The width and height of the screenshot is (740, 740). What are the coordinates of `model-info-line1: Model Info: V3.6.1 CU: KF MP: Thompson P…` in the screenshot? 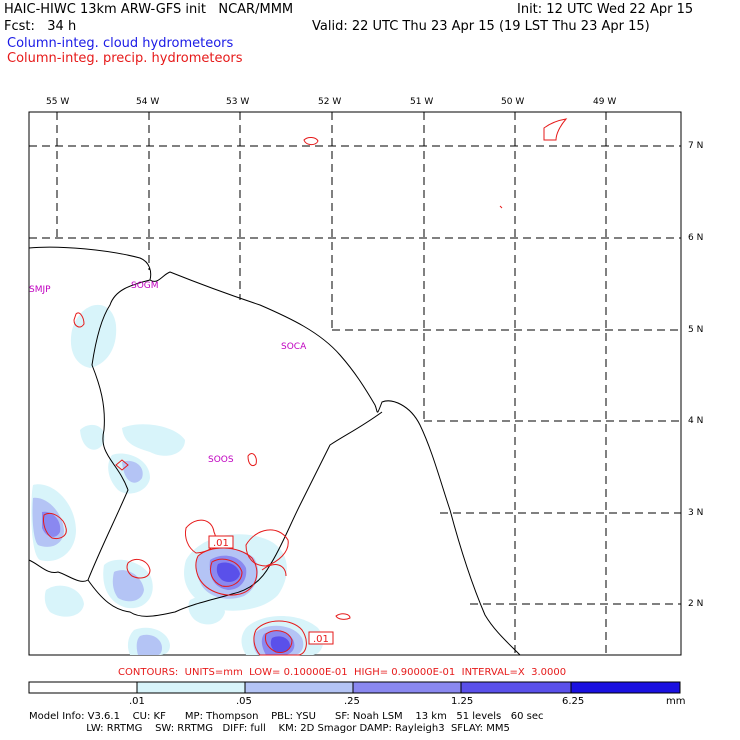 It's located at (286, 716).